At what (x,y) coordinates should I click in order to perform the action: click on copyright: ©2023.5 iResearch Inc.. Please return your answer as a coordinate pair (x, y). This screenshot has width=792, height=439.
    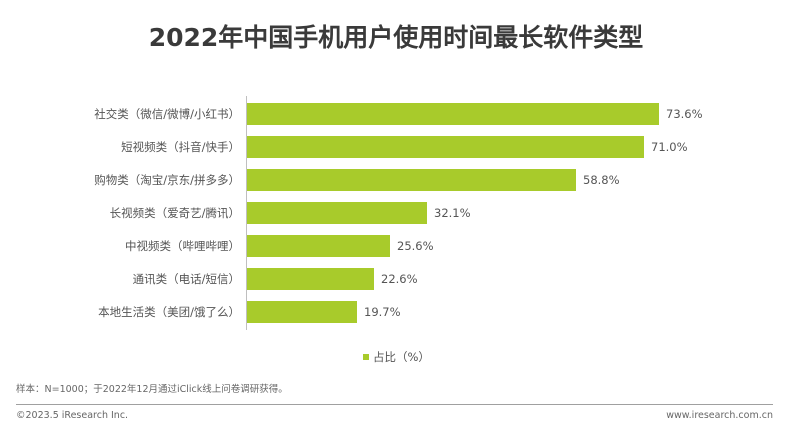
    Looking at the image, I should click on (72, 415).